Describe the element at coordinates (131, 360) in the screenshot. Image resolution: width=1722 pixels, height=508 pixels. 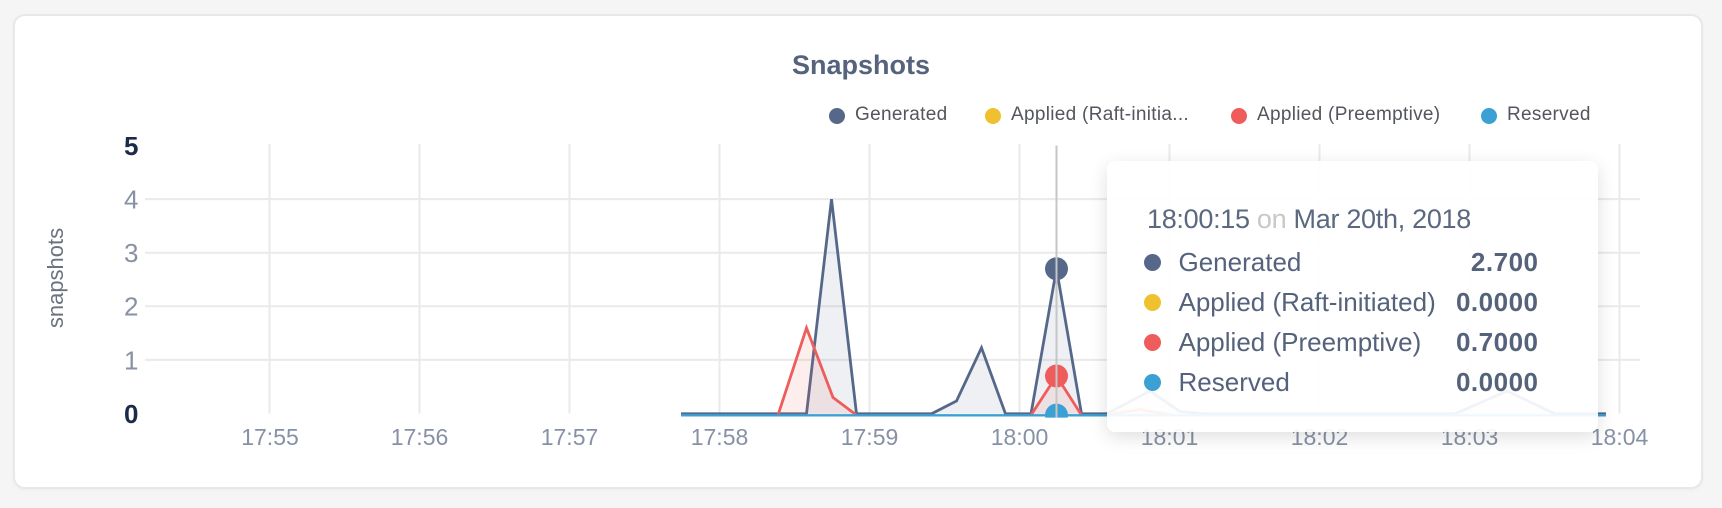
I see `svg-text: 1` at that location.